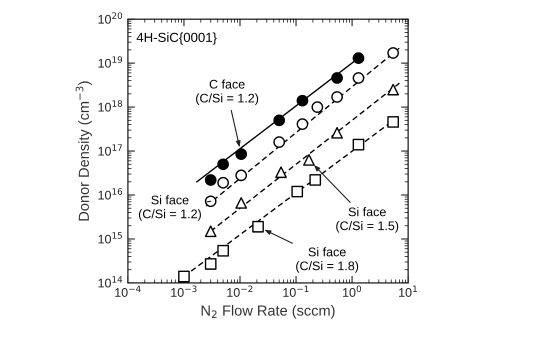  What do you see at coordinates (327, 260) in the screenshot?
I see `annotation: Si face (C/Si = 1.8)` at bounding box center [327, 260].